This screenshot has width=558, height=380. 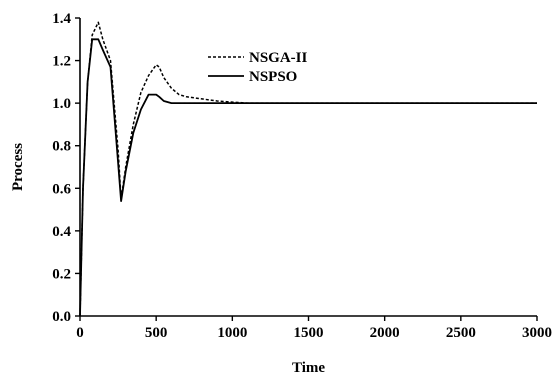 I want to click on y-tick-label: 1.0, so click(x=61, y=104).